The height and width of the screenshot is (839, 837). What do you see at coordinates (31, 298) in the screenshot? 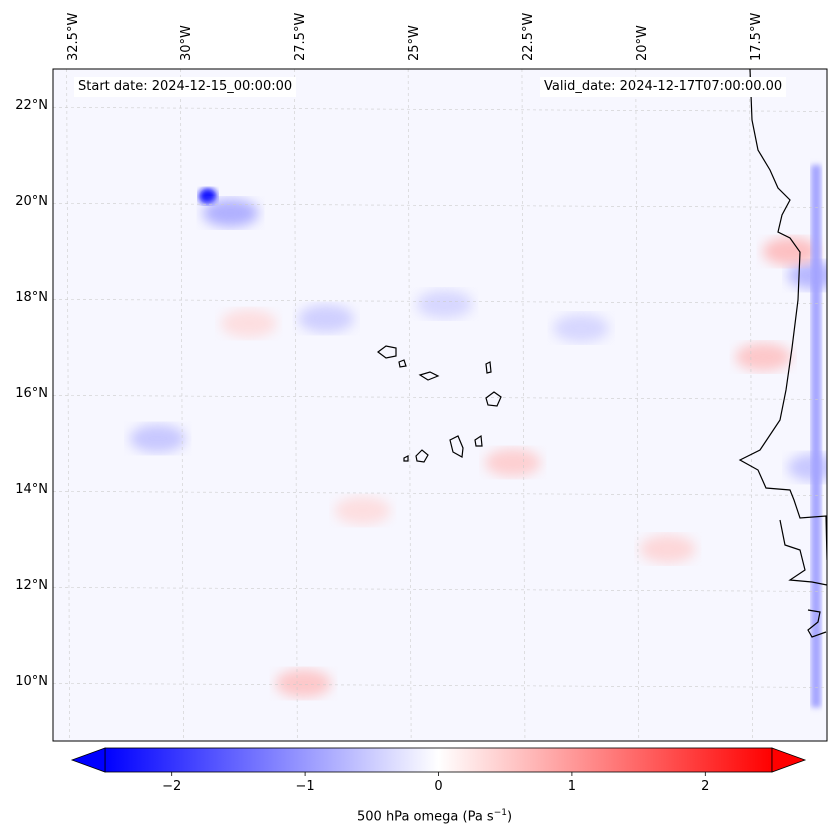
I see `latitude-label: 18°N` at bounding box center [31, 298].